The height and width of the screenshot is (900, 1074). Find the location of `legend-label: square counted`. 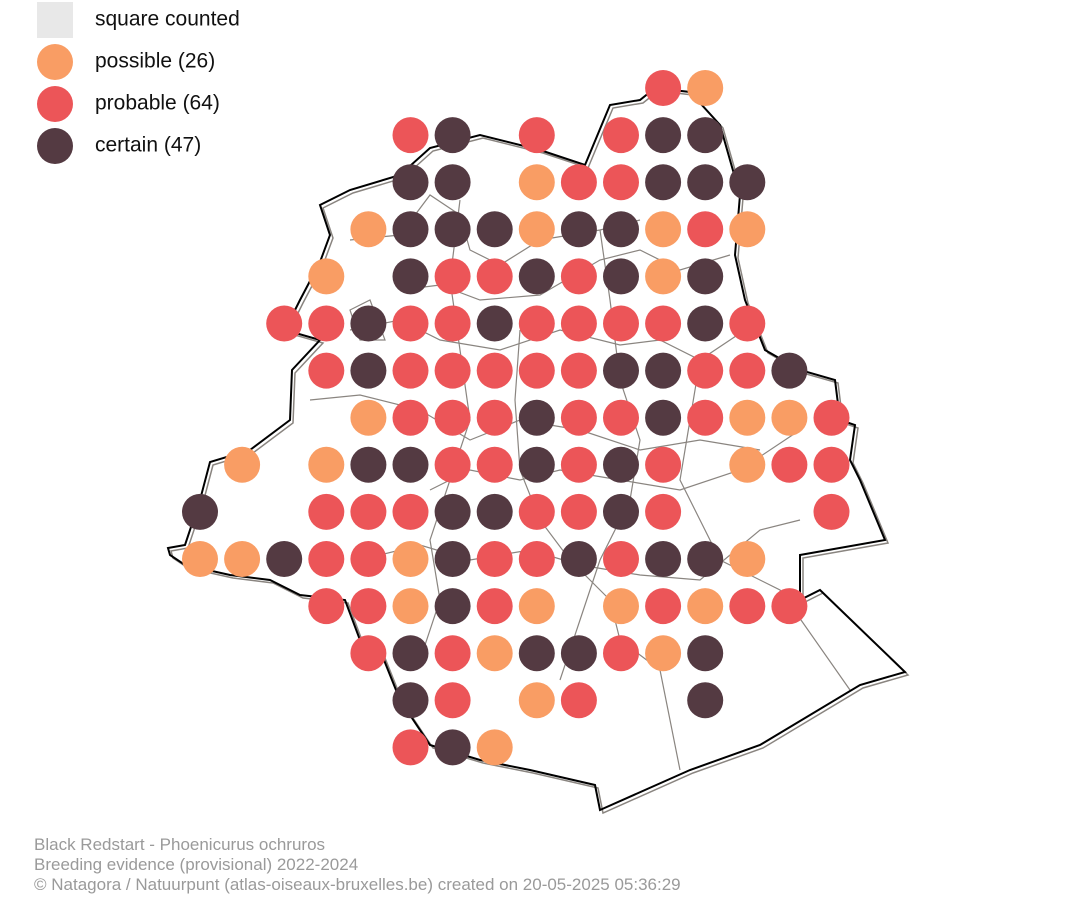

legend-label: square counted is located at coordinates (167, 19).